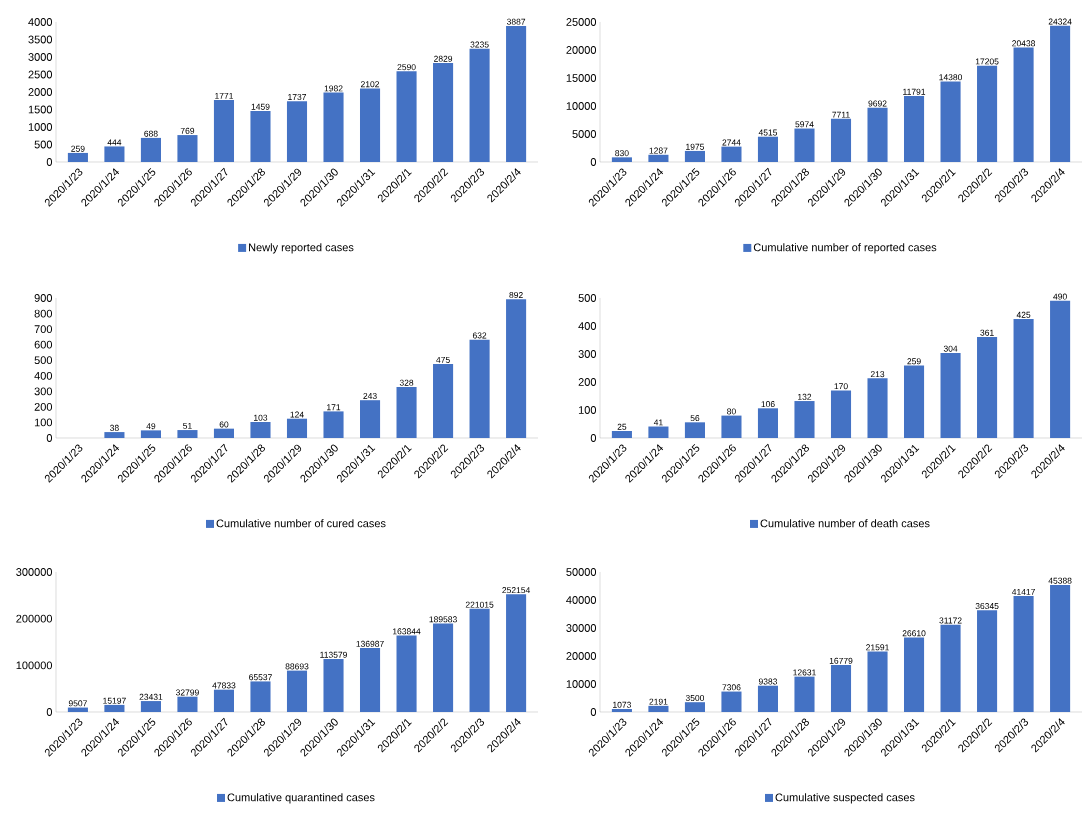 This screenshot has height=825, width=1090. Describe the element at coordinates (695, 697) in the screenshot. I see `data-label: 3500` at that location.